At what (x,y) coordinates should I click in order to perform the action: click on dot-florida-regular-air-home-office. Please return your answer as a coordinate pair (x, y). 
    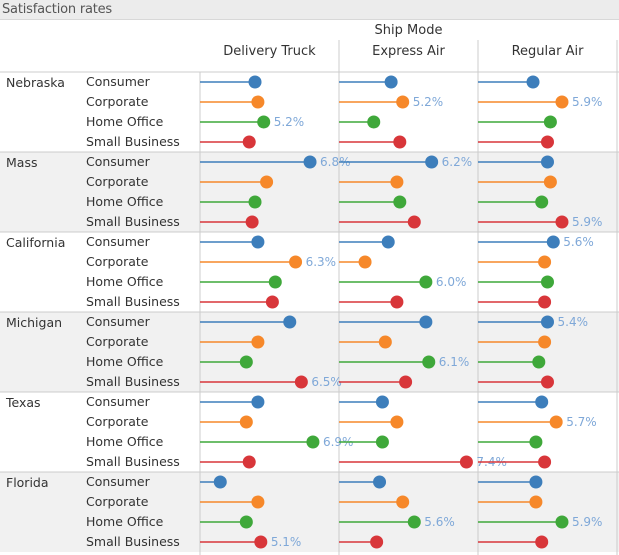
    Looking at the image, I should click on (562, 522).